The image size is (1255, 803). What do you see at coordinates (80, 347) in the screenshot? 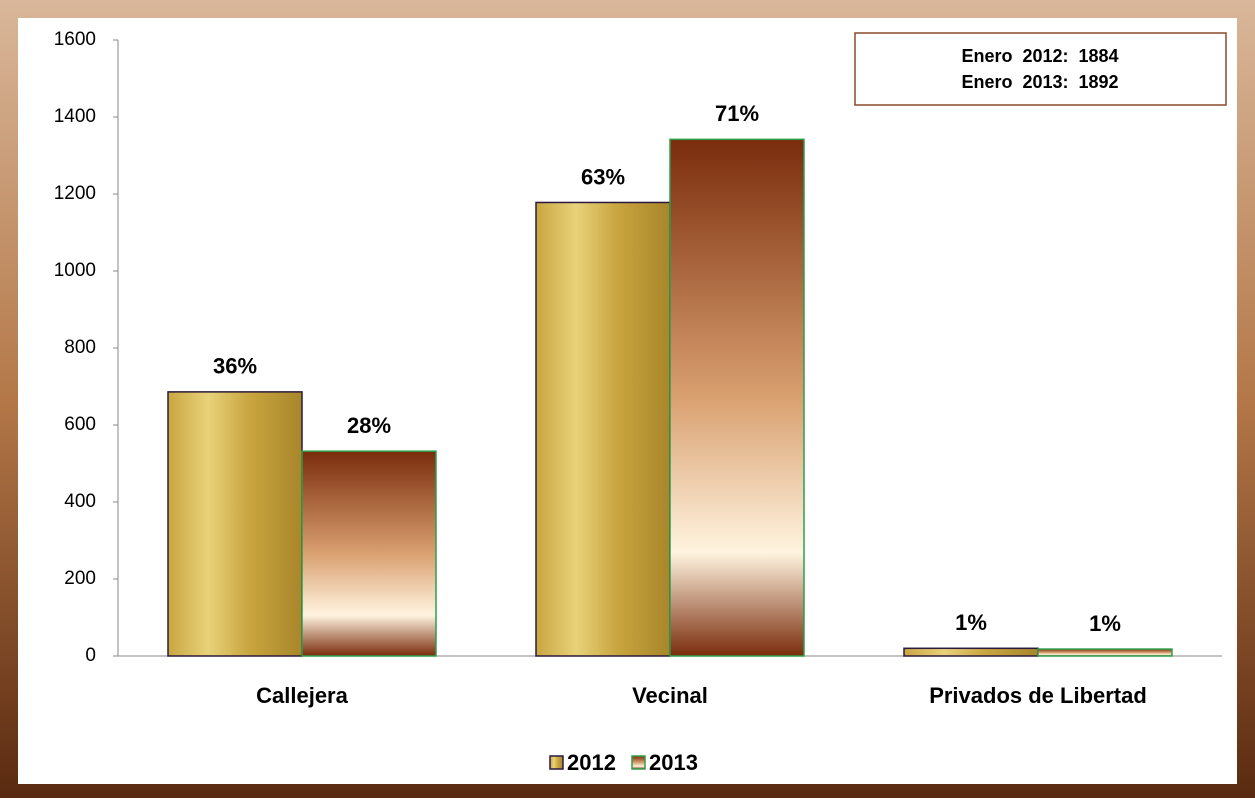
I see `y-tick-label: 800` at bounding box center [80, 347].